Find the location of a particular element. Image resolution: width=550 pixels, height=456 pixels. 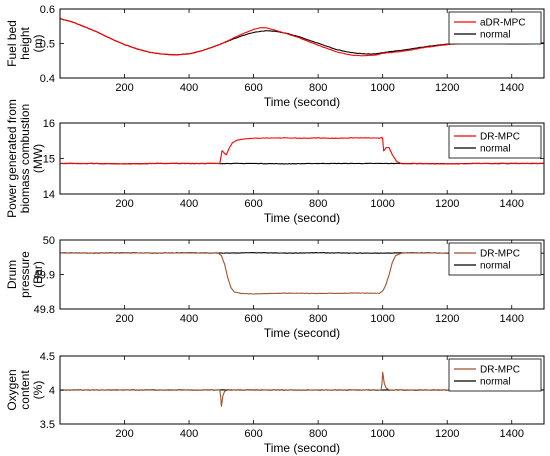

y-axis-title-line-1: Drum is located at coordinates (12, 274).